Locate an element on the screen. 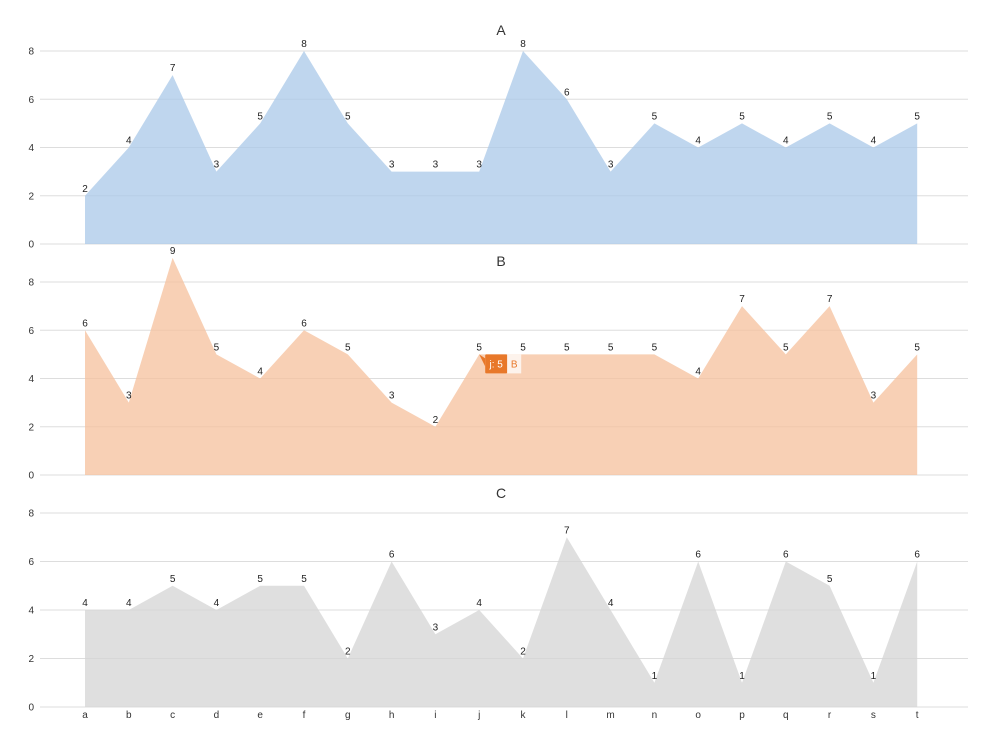 The height and width of the screenshot is (744, 992). x-tick-label: l is located at coordinates (567, 715).